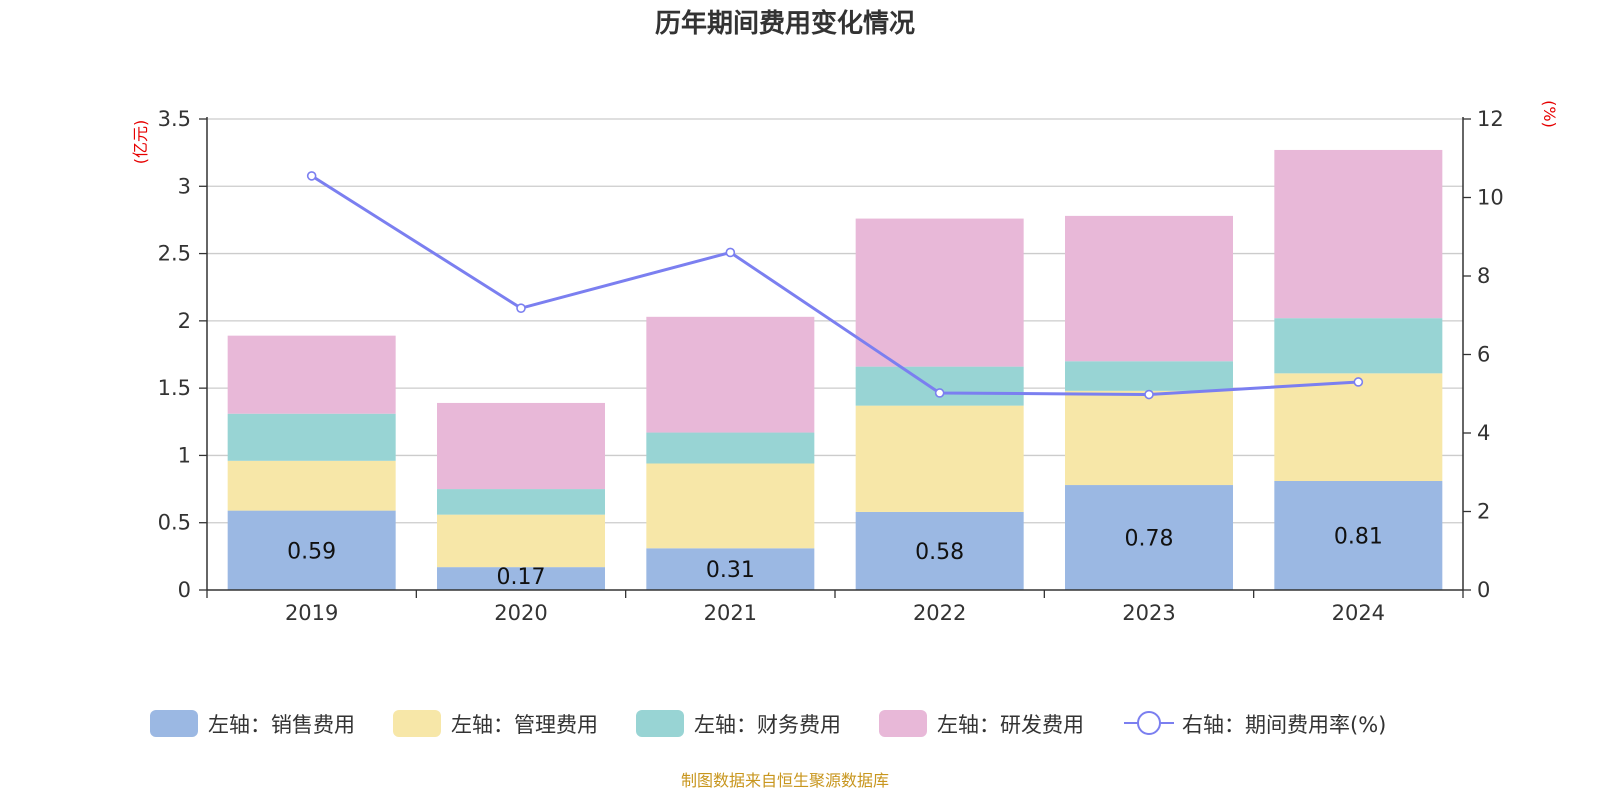  Describe the element at coordinates (1284, 725) in the screenshot. I see `legend-label: 右轴：期间费用率(%)` at that location.